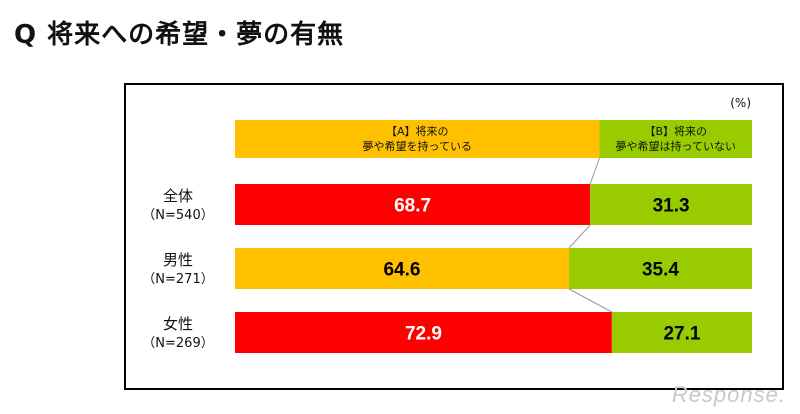 The width and height of the screenshot is (800, 414). What do you see at coordinates (417, 131) in the screenshot?
I see `legend-label-a: 【A】将来の` at bounding box center [417, 131].